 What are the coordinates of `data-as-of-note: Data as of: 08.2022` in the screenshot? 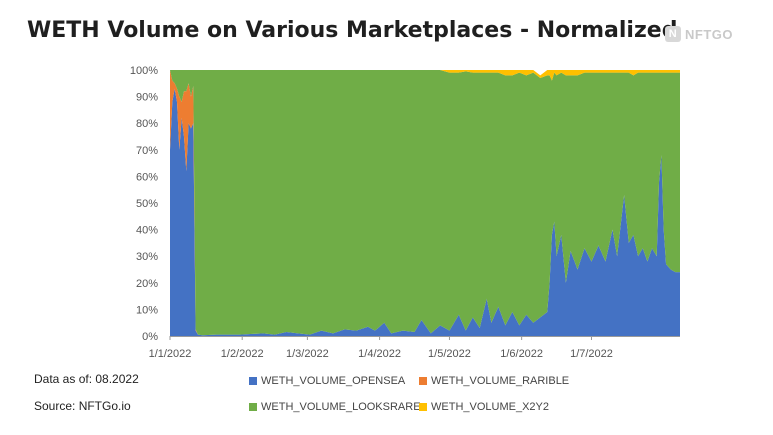 It's located at (86, 379).